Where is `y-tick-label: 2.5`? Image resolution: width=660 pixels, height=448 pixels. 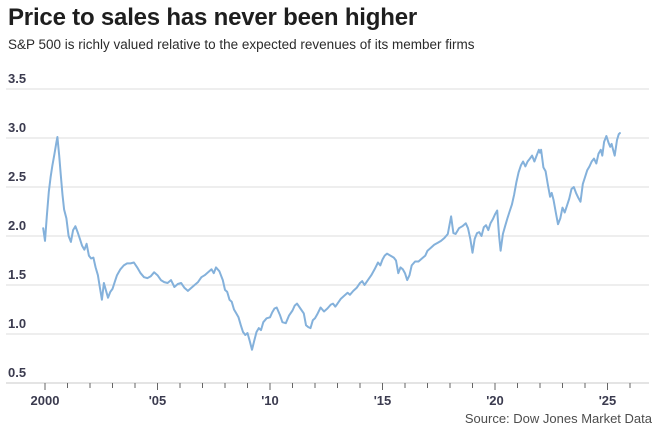 y-tick-label: 2.5 is located at coordinates (17, 176).